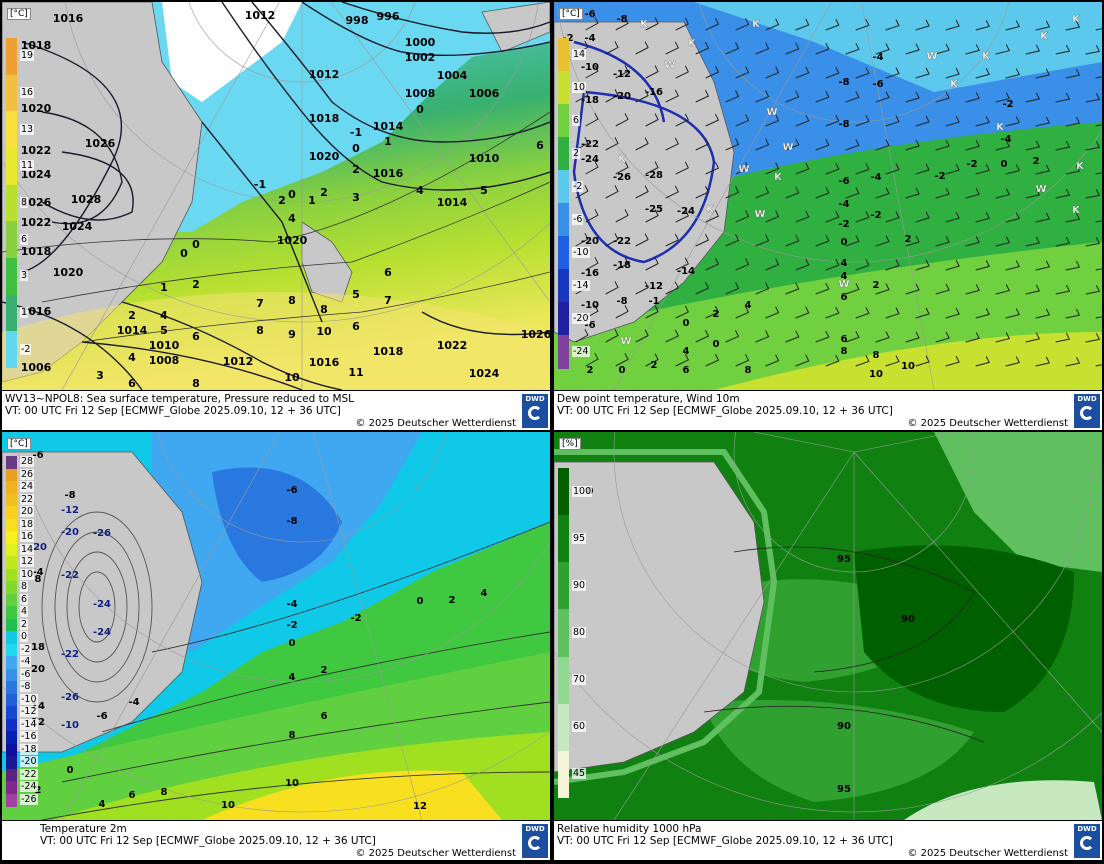 The height and width of the screenshot is (864, 1104). Describe the element at coordinates (844, 559) in the screenshot. I see `map-label: 95` at that location.